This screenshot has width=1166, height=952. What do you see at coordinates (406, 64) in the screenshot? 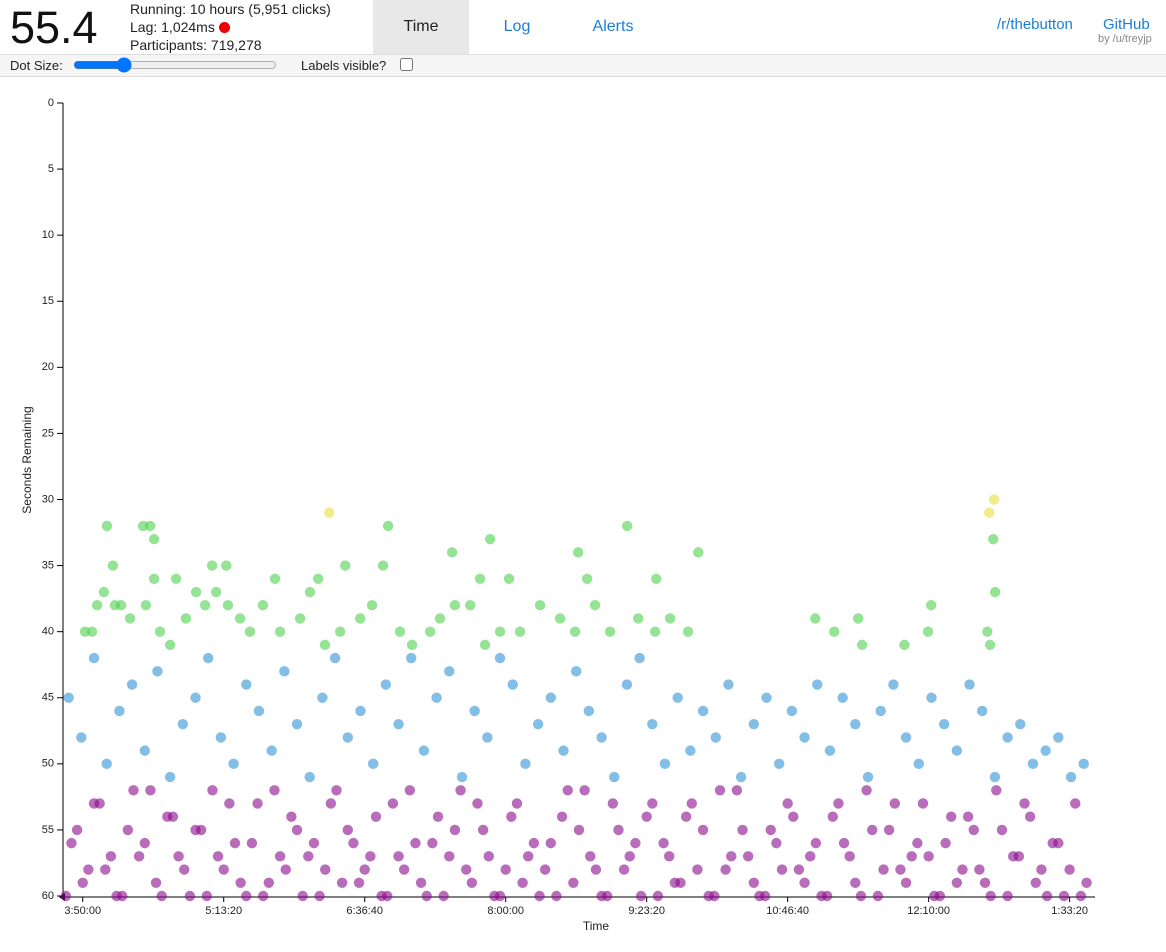
I see `labels-visible-checkbox` at bounding box center [406, 64].